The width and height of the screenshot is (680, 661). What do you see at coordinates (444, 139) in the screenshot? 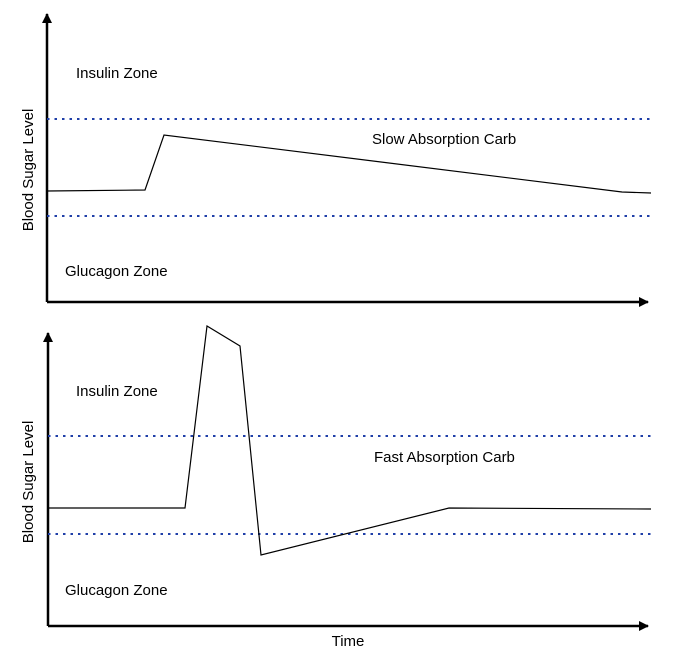
I see `slow-absorption-label: Slow Absorption Carb` at bounding box center [444, 139].